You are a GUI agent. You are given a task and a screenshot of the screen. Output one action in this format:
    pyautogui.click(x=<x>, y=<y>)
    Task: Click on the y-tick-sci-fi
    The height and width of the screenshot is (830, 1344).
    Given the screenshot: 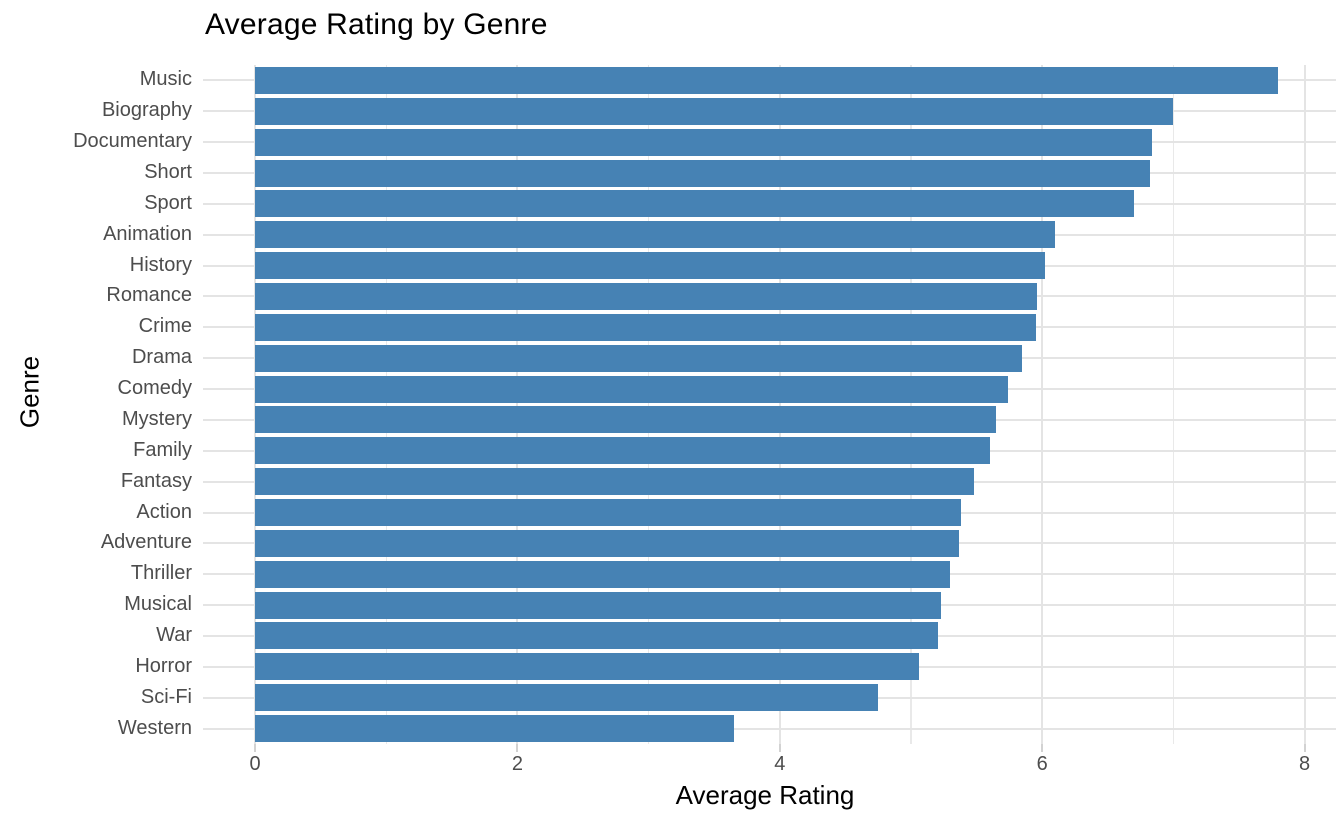 What is the action you would take?
    pyautogui.click(x=228, y=697)
    